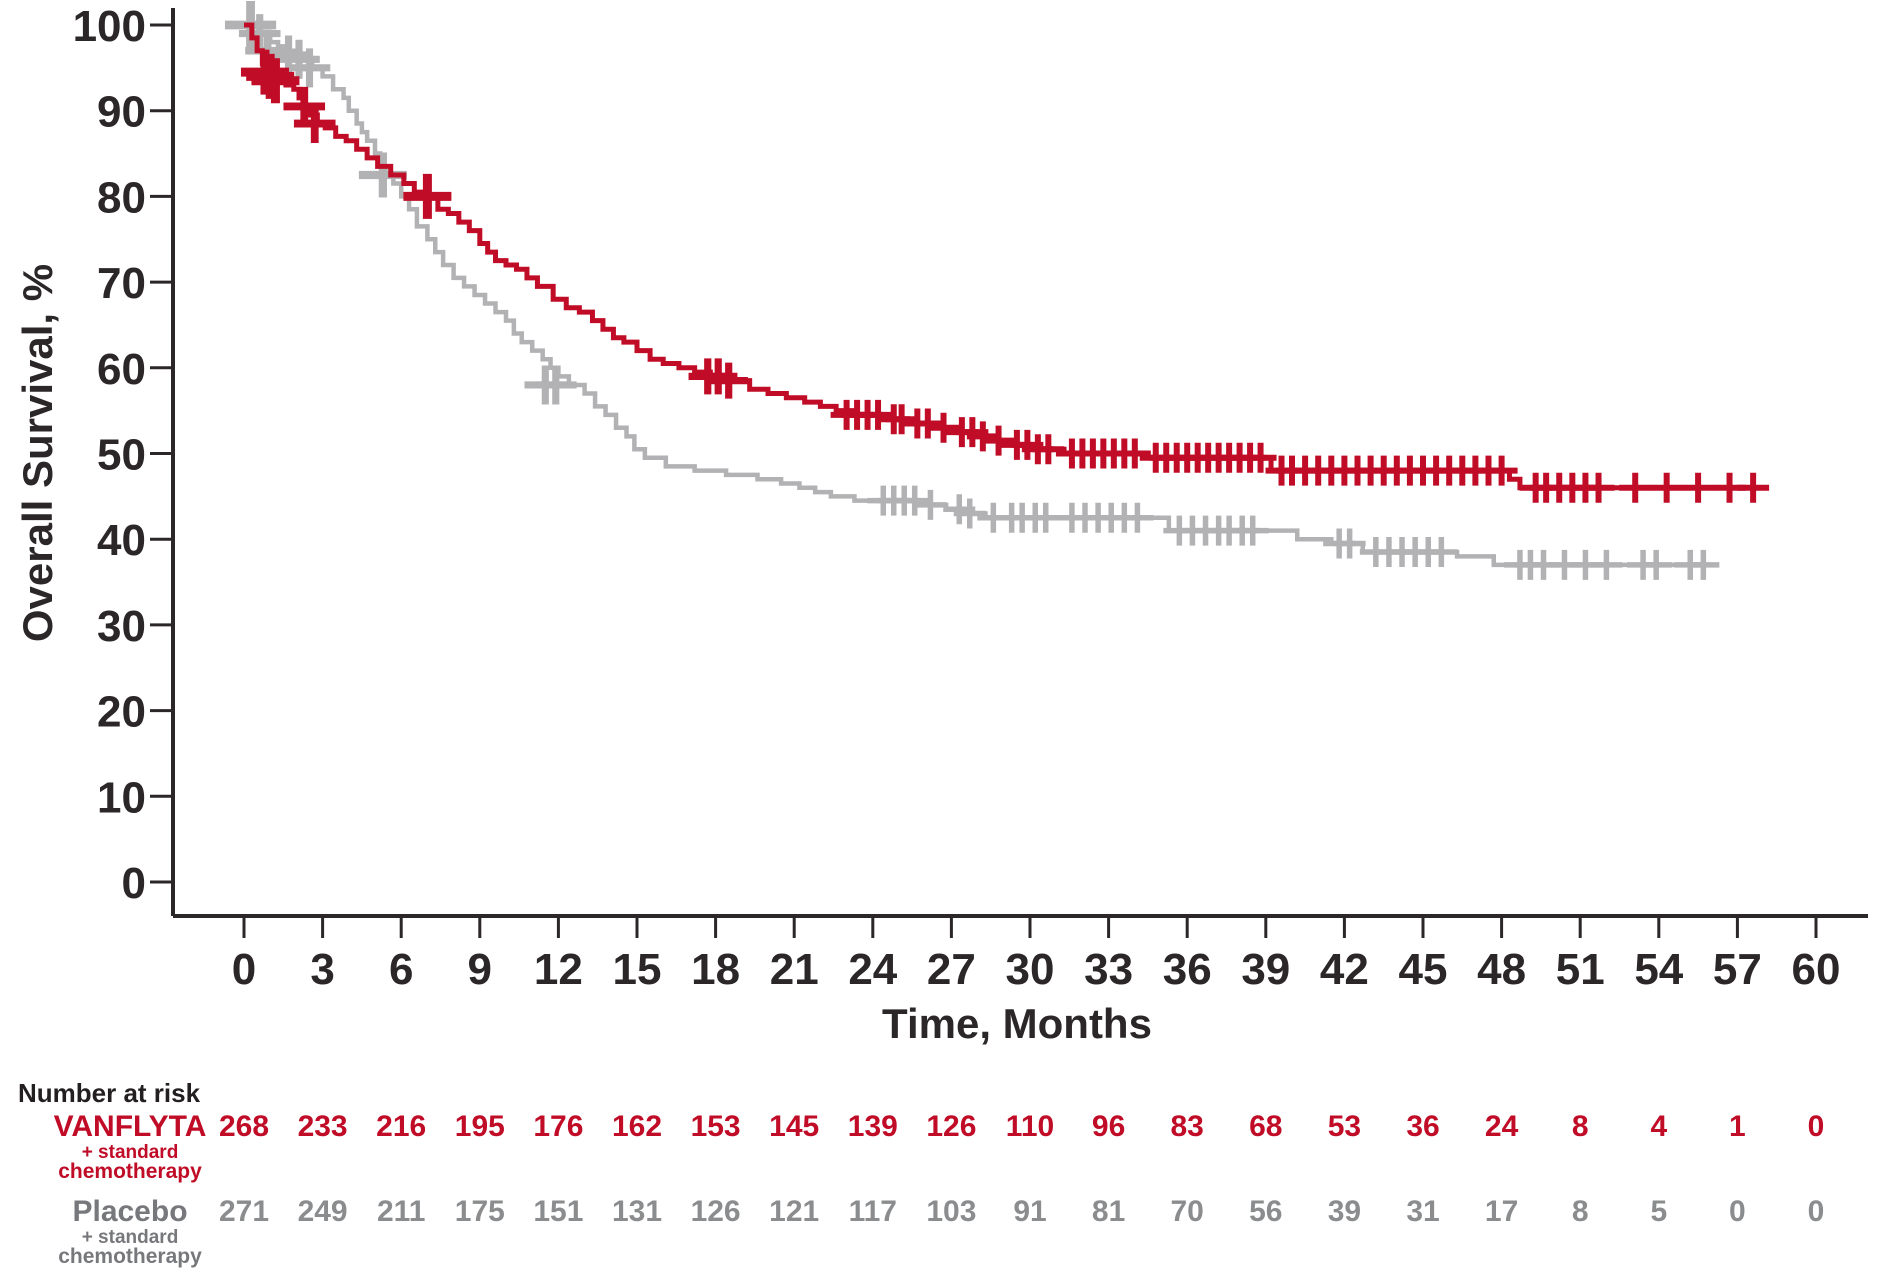 Image resolution: width=1880 pixels, height=1285 pixels. Describe the element at coordinates (1029, 1211) in the screenshot. I see `risk-value-placebo-30: 91` at that location.